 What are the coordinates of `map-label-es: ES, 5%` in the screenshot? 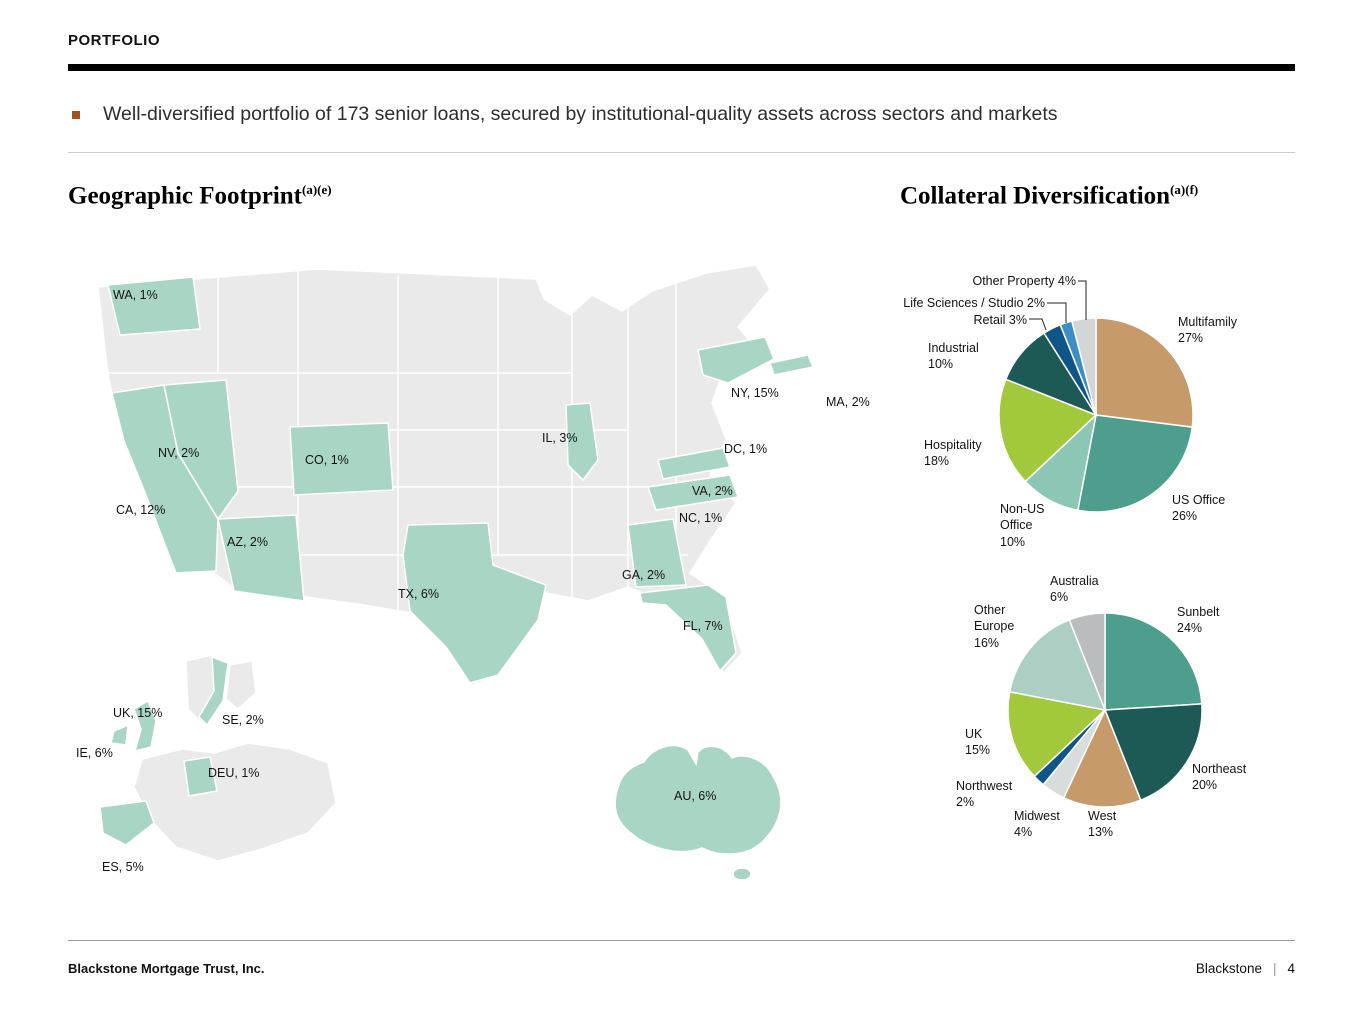 It's located at (123, 867).